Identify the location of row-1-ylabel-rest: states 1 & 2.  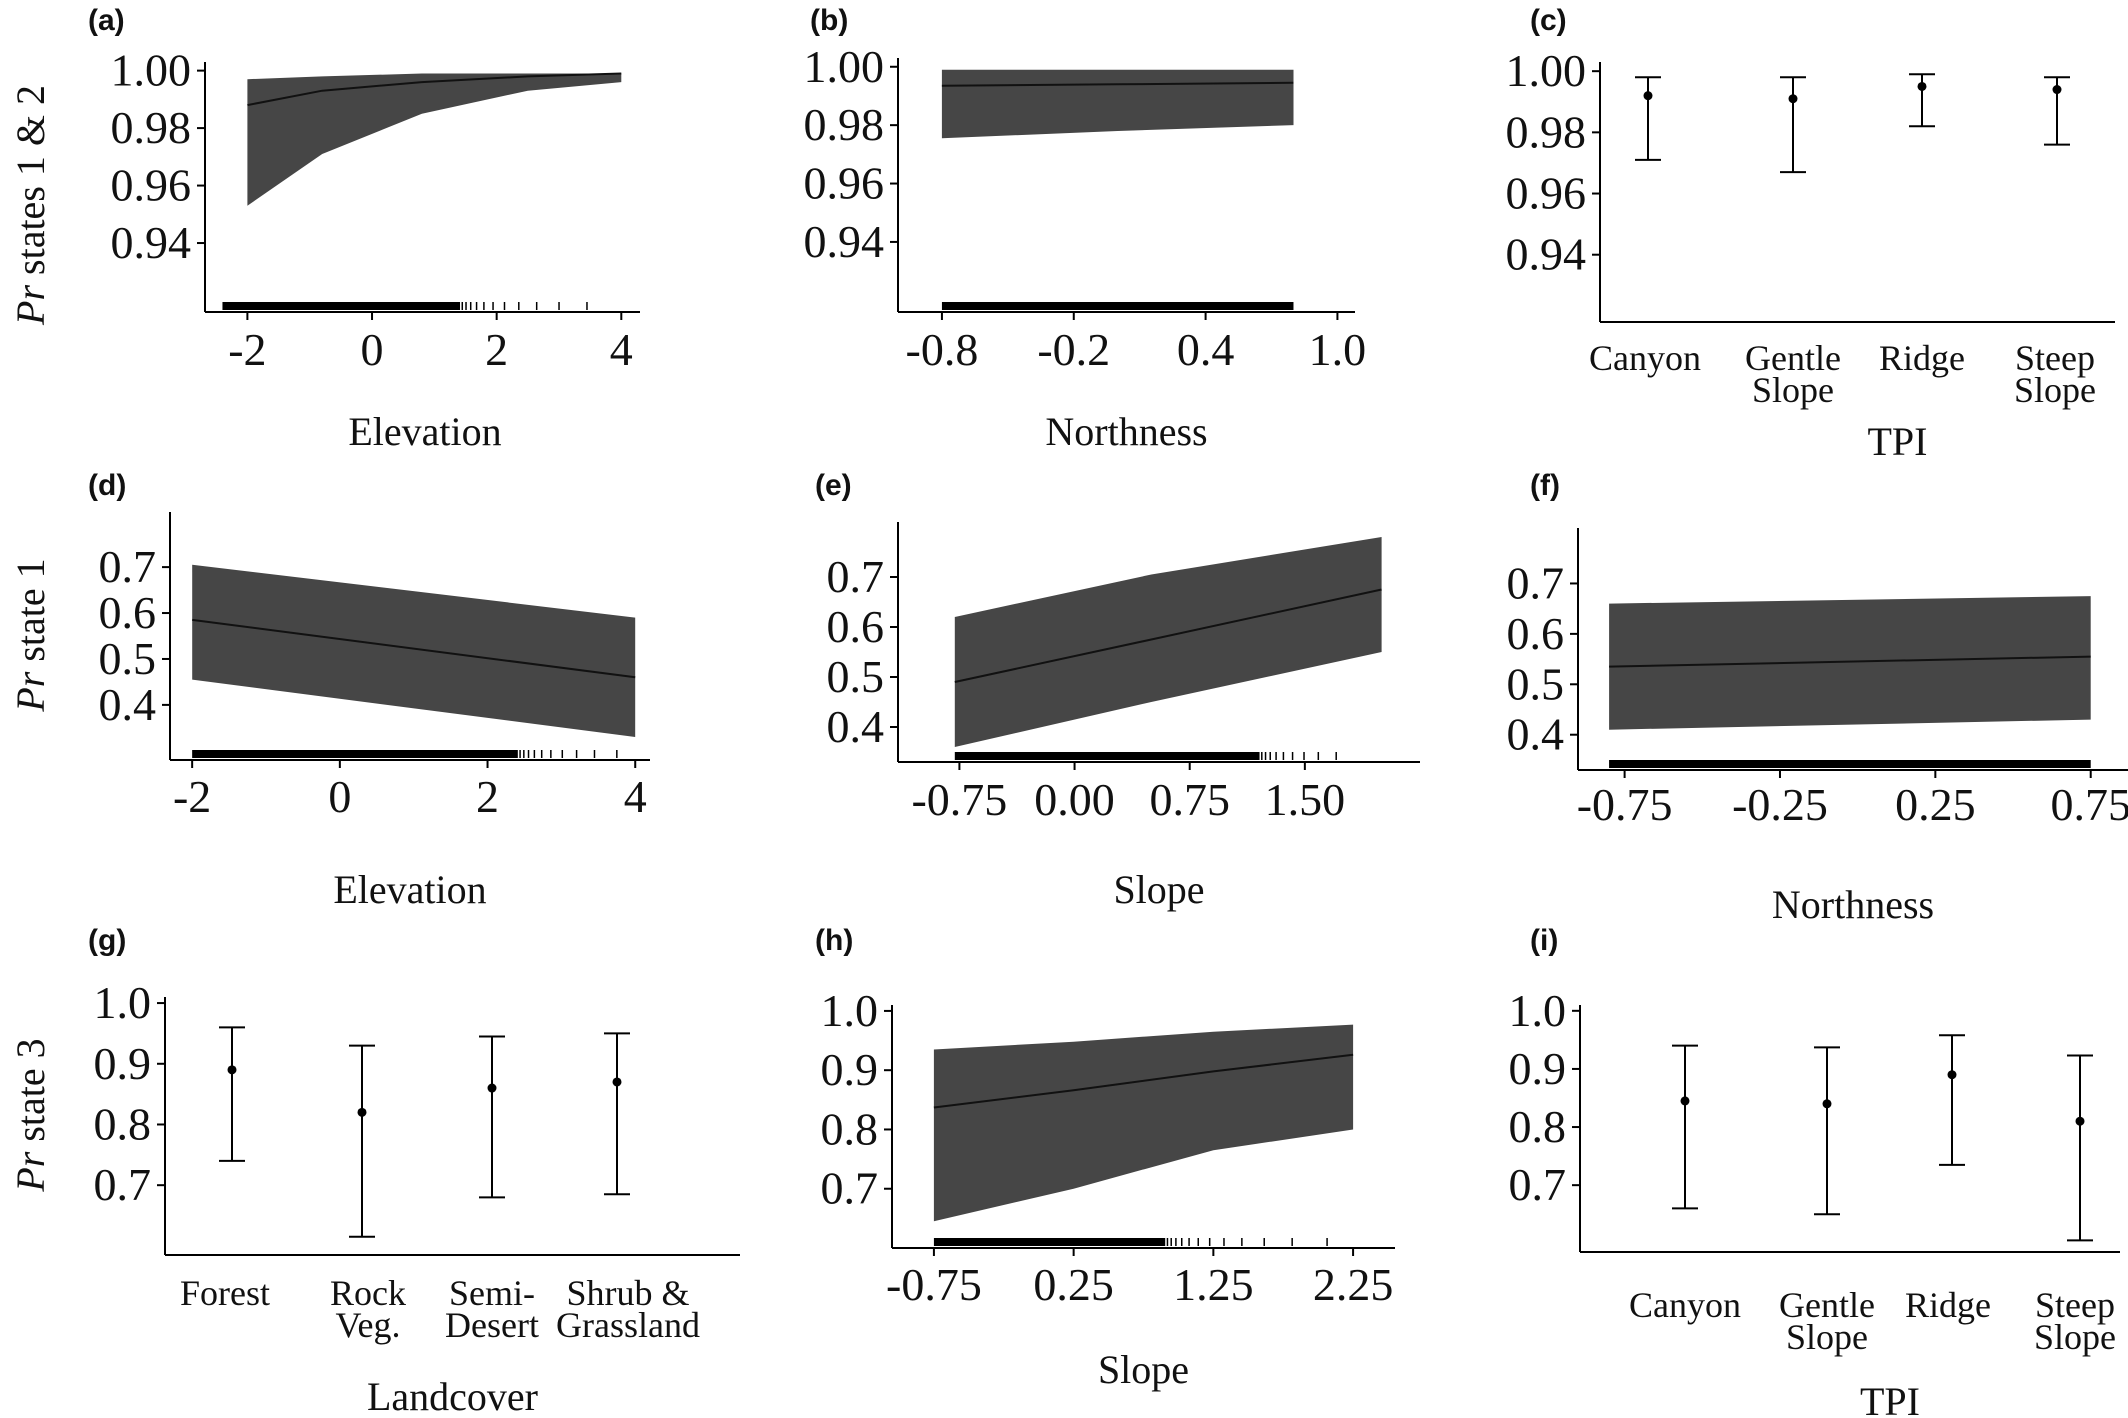
(30, 185).